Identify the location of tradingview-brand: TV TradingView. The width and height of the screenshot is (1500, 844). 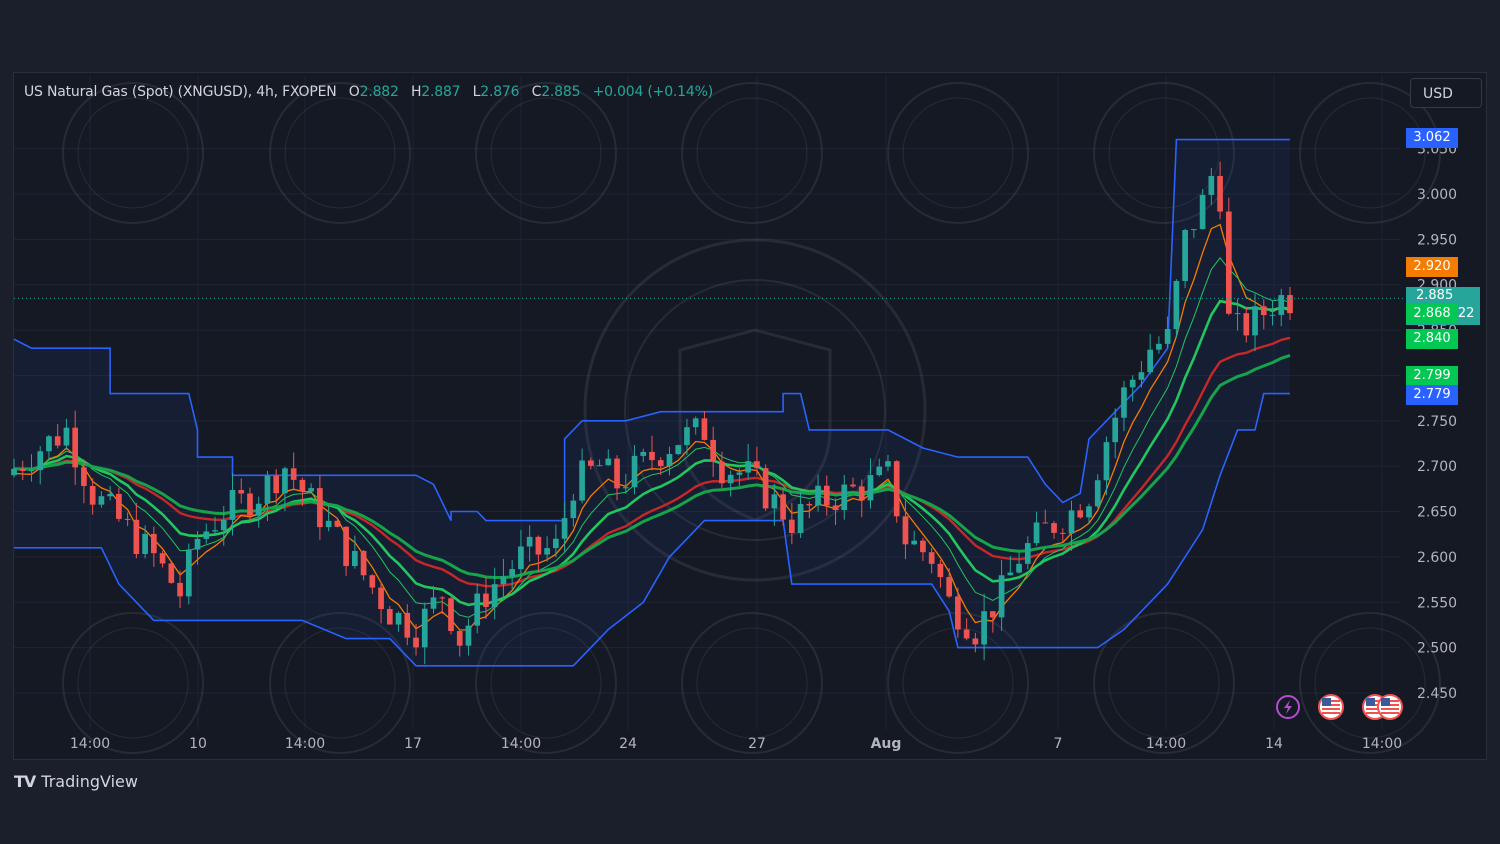
(76, 781).